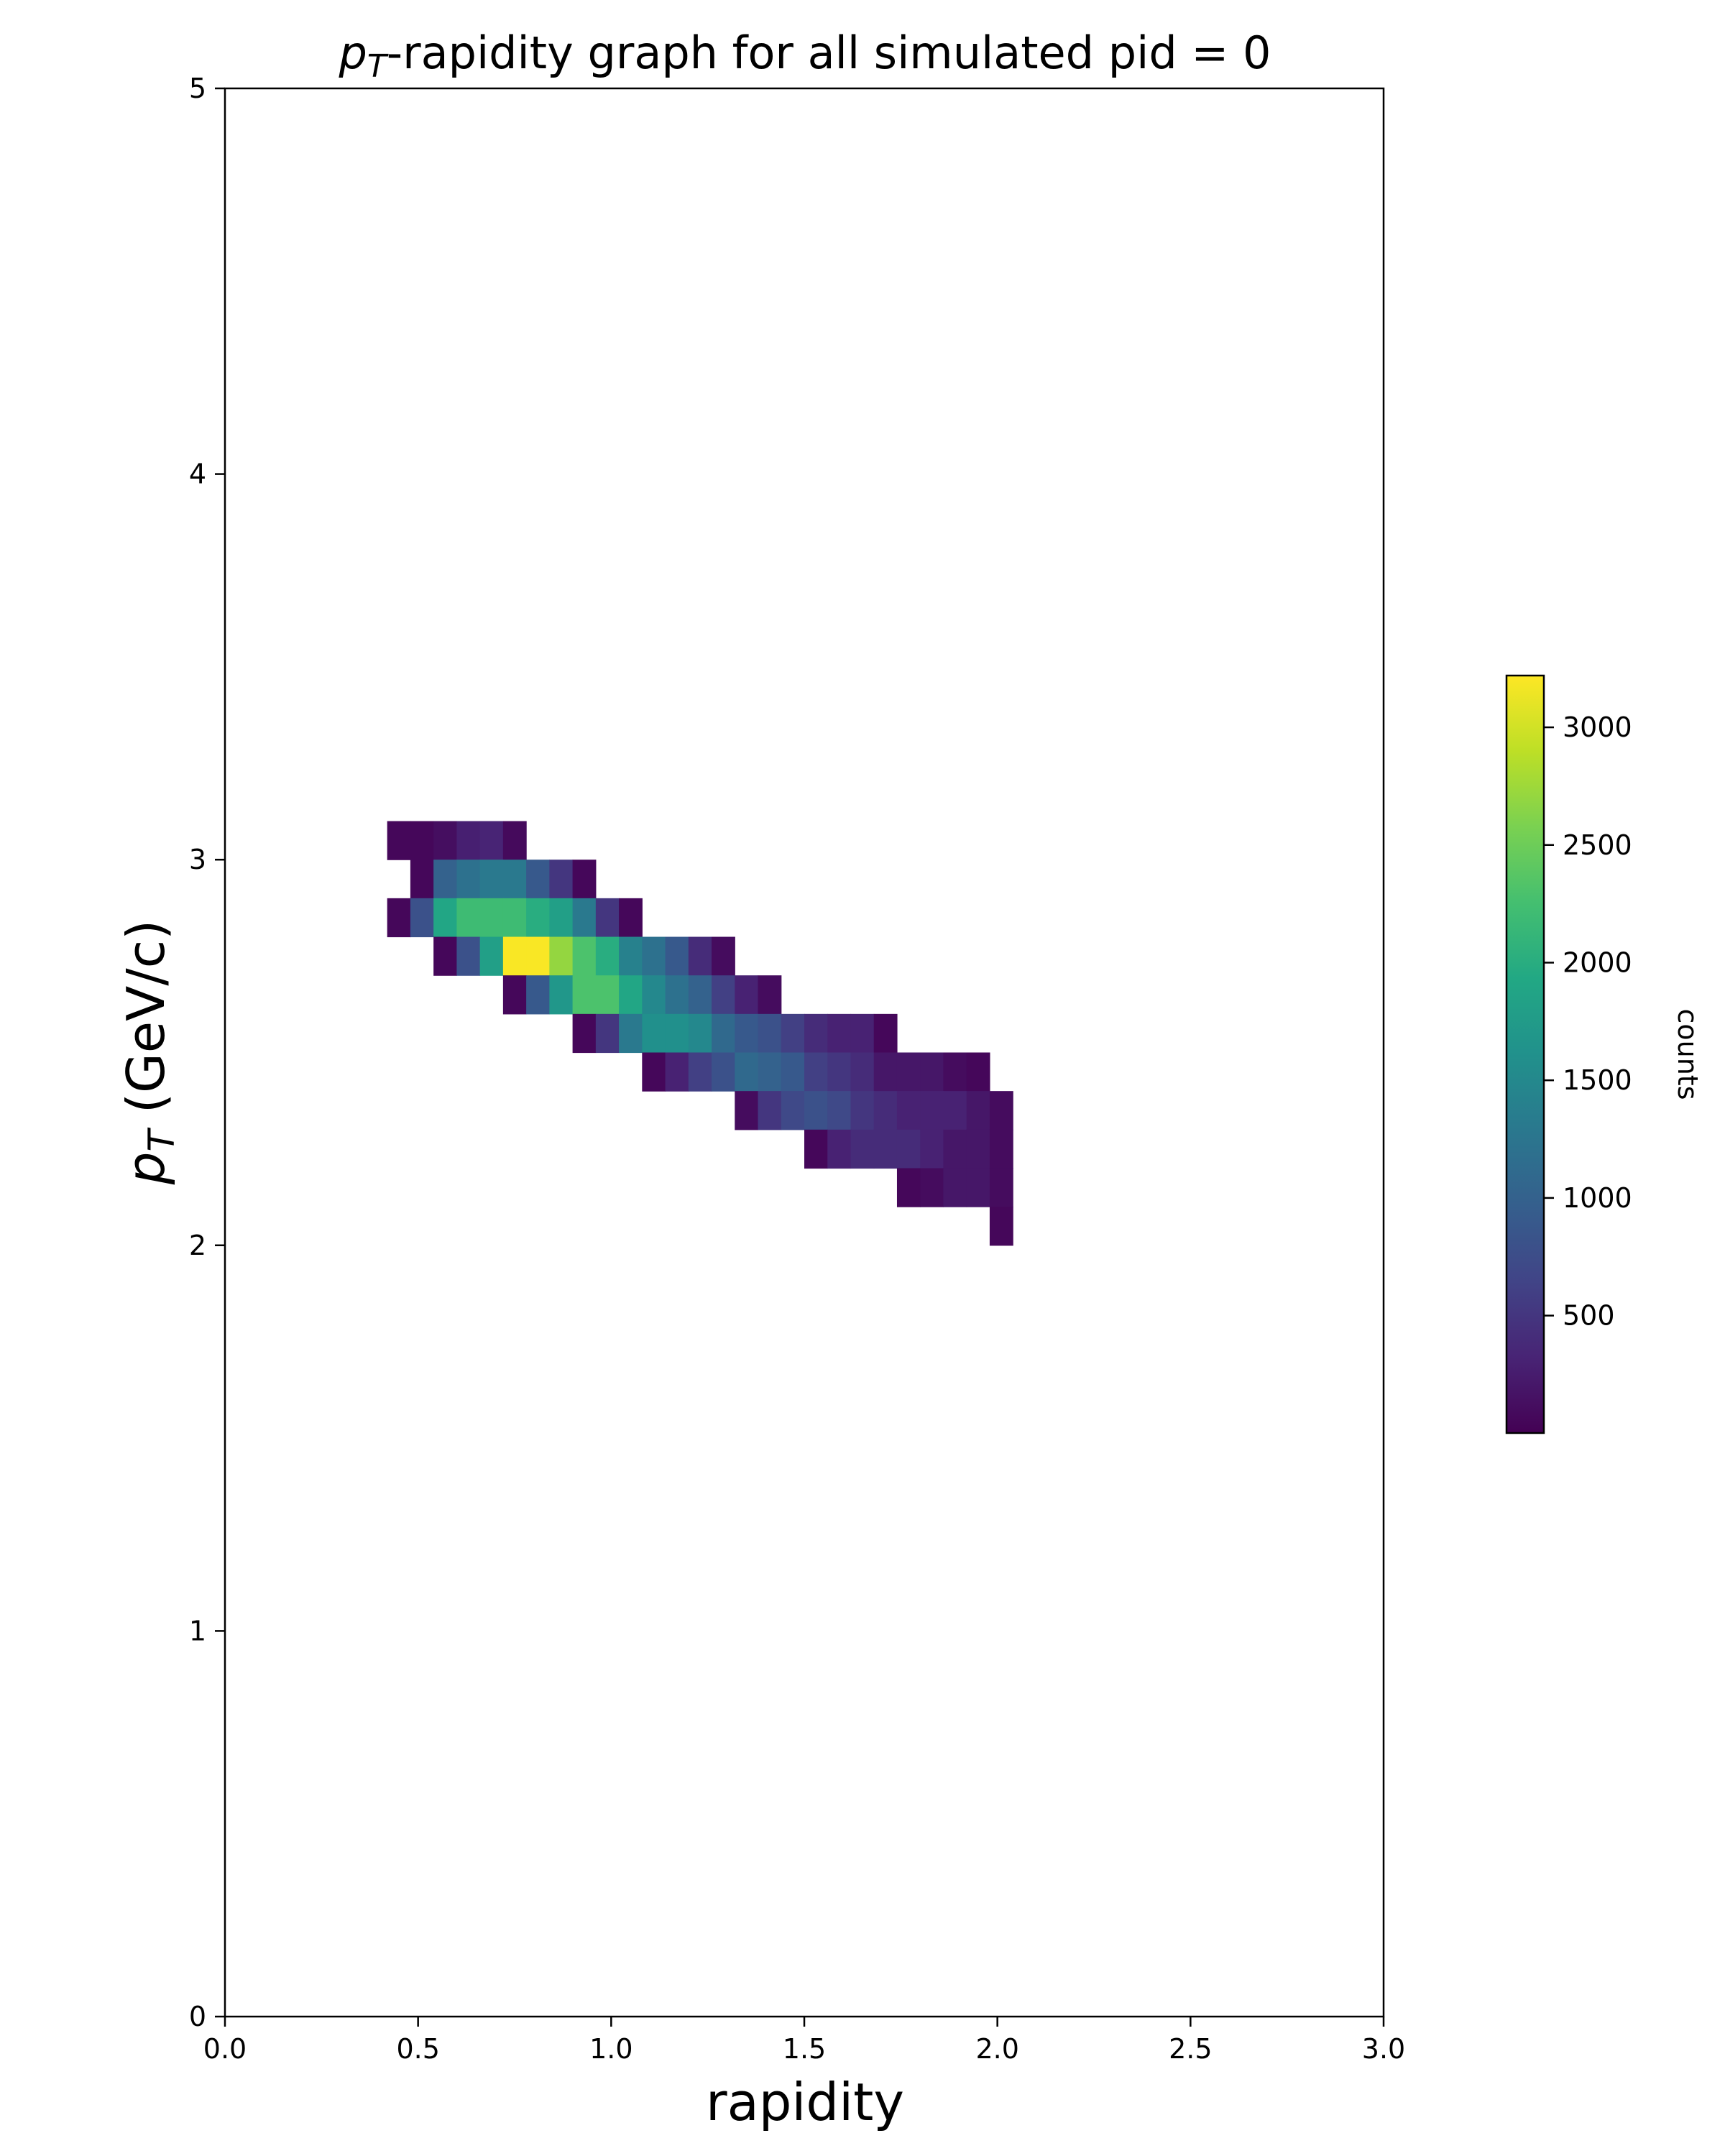 This screenshot has height=2156, width=1725. I want to click on heatmap-cells, so click(700, 1033).